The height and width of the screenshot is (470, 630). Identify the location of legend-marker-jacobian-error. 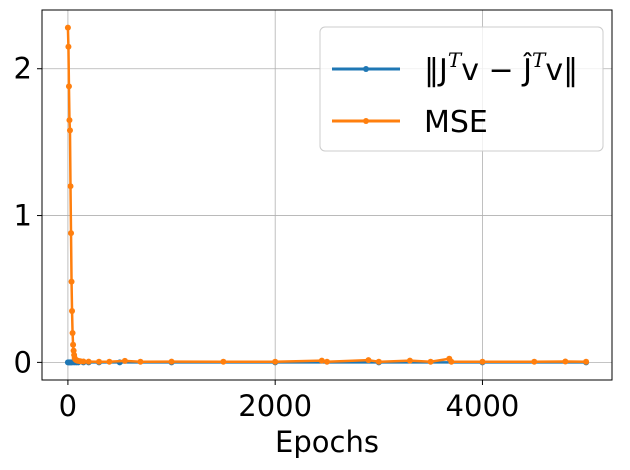
(366, 69).